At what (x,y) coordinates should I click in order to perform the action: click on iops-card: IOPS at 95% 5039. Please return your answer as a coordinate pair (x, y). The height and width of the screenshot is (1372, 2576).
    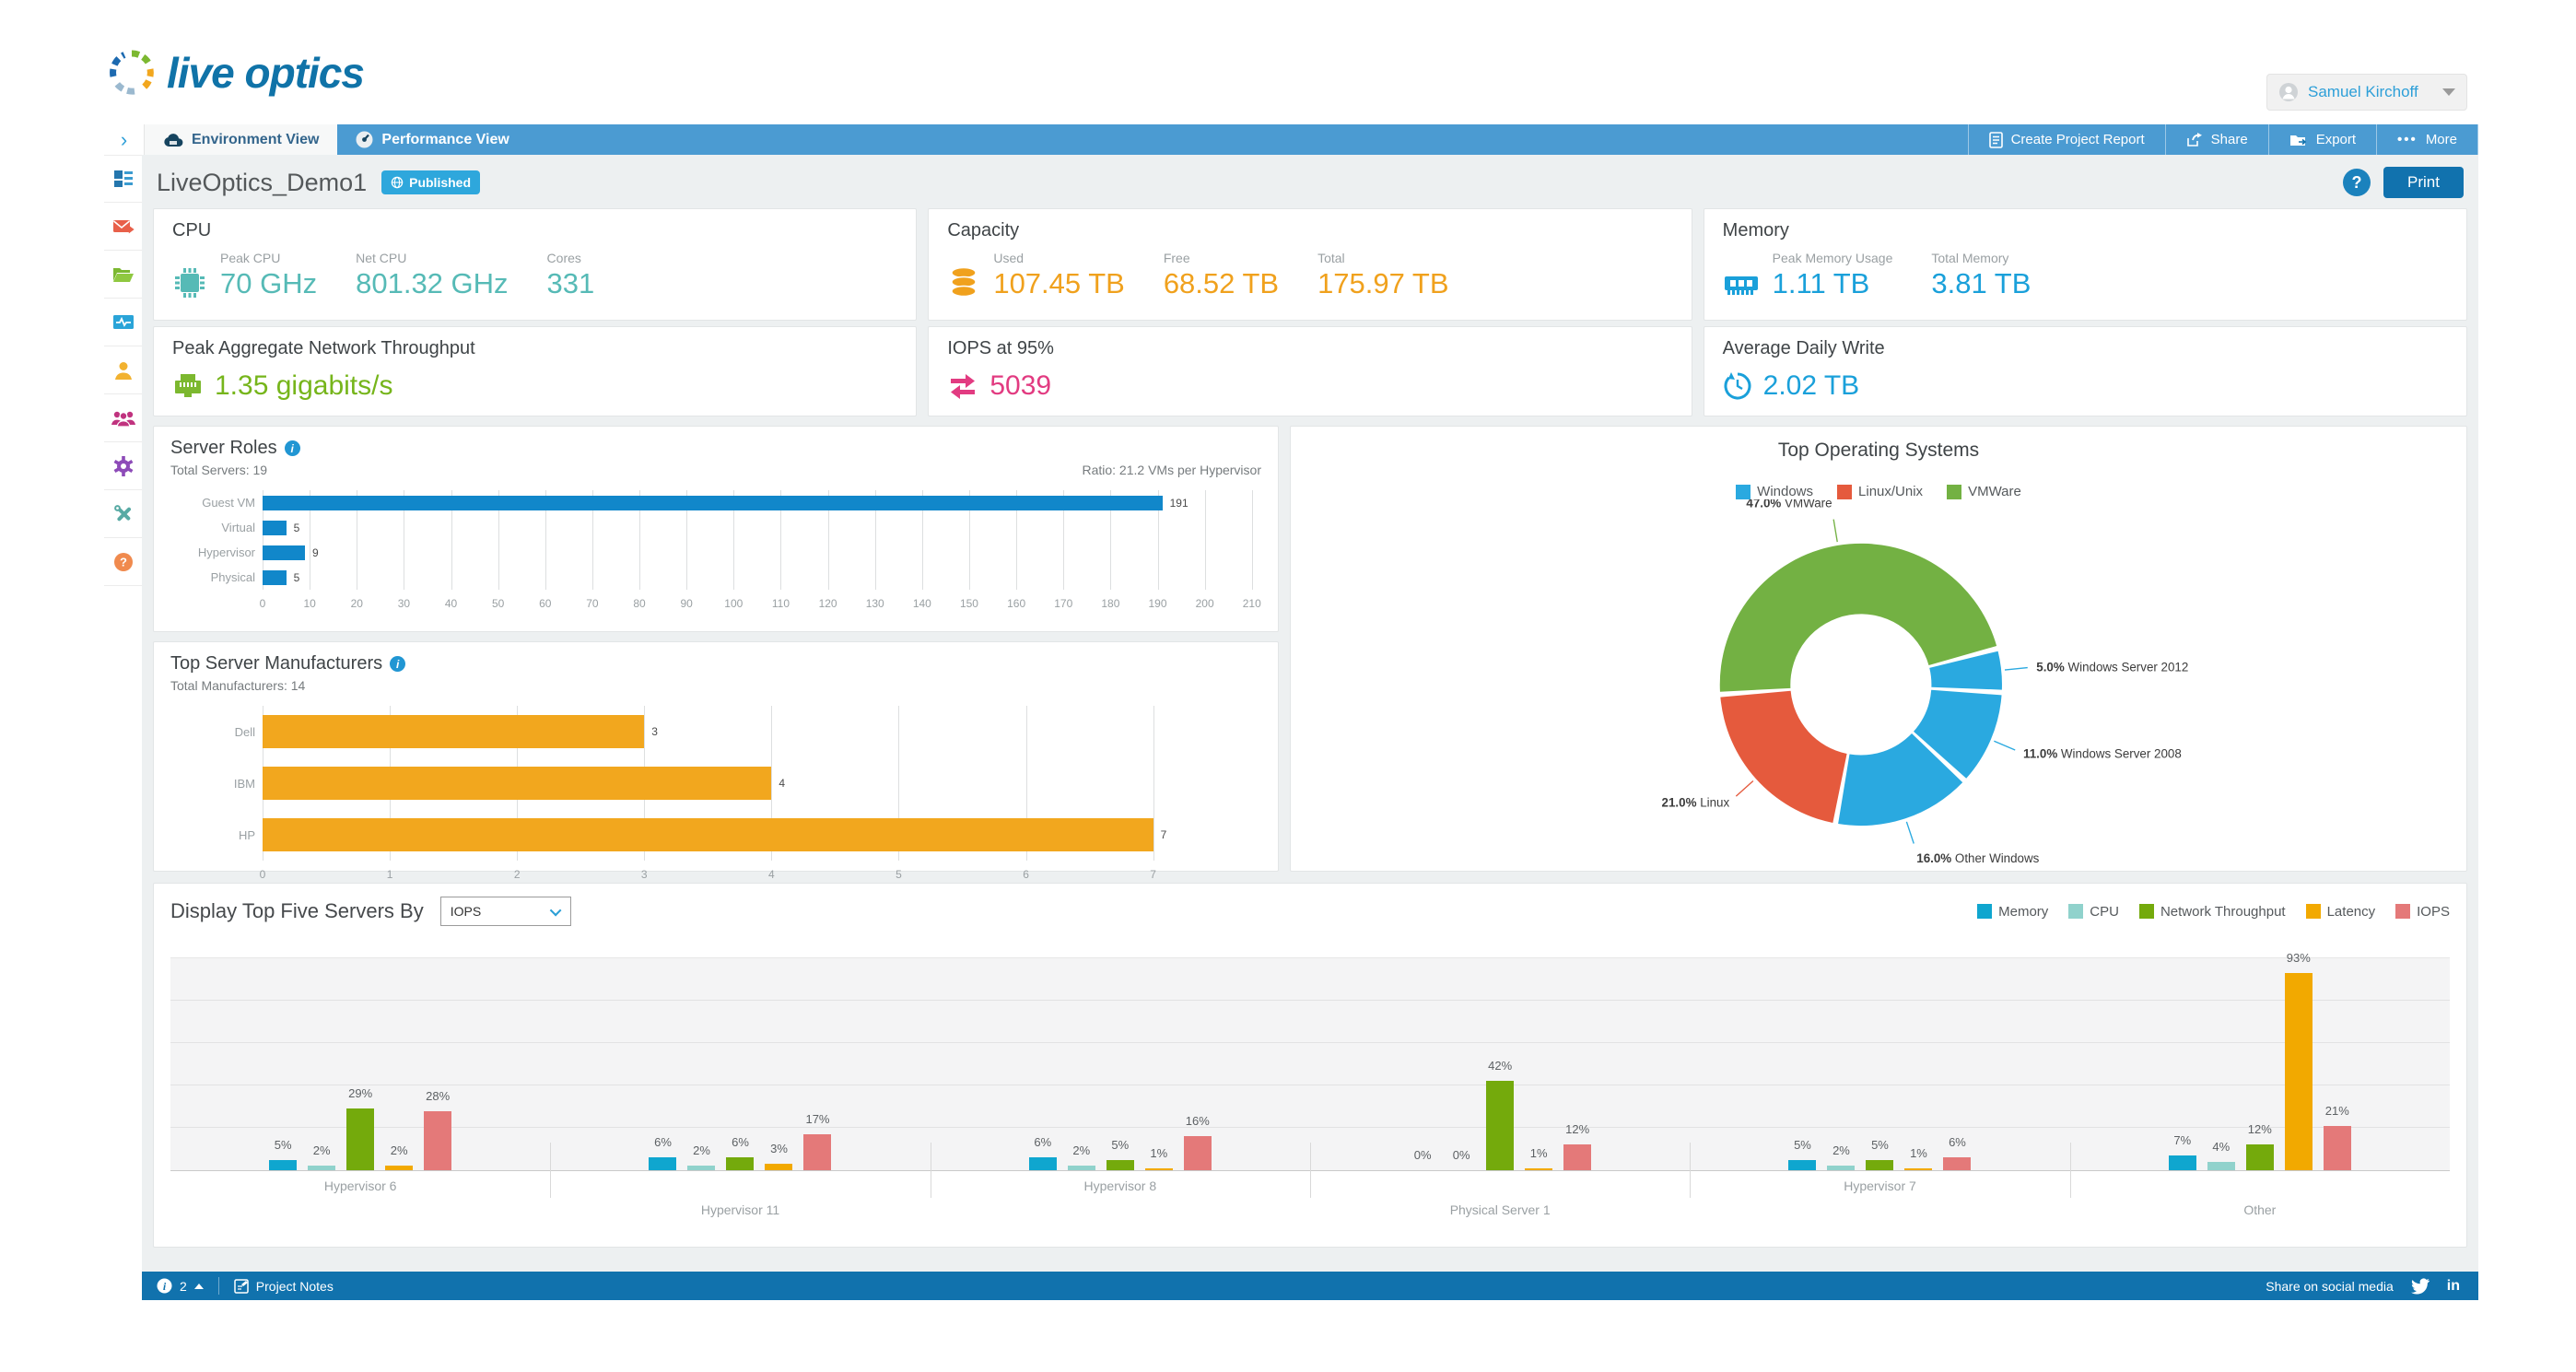
    Looking at the image, I should click on (1310, 371).